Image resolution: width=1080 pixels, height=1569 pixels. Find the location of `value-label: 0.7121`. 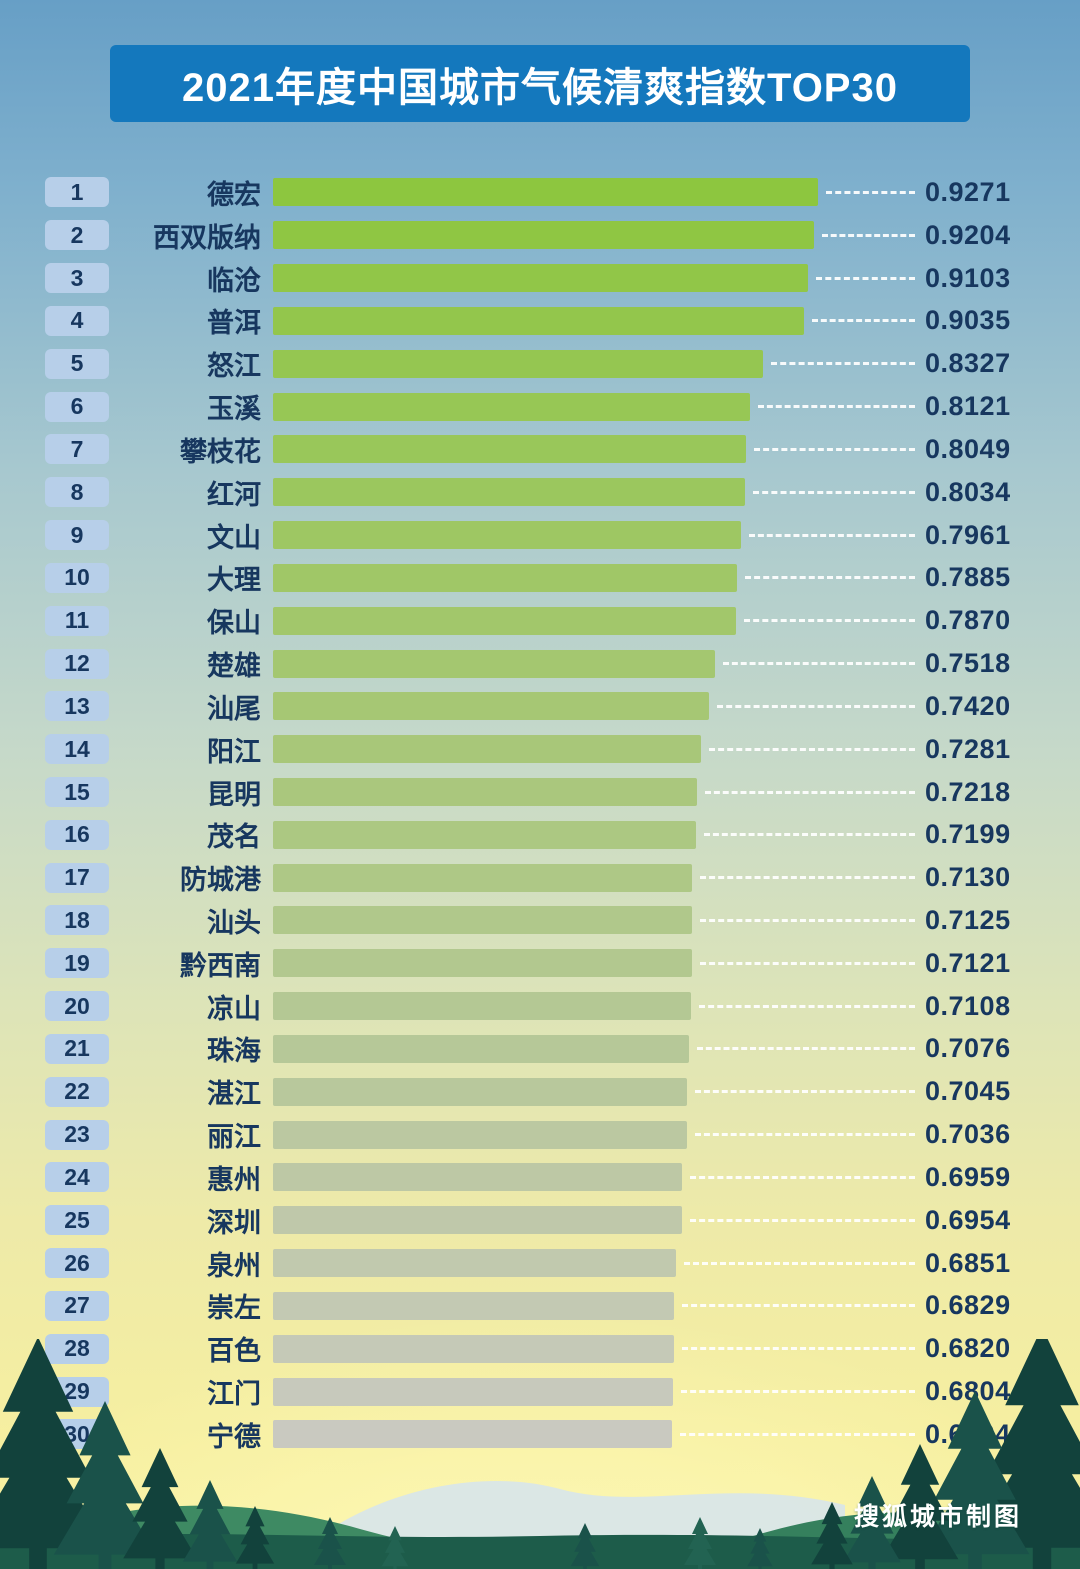

value-label: 0.7121 is located at coordinates (968, 962).